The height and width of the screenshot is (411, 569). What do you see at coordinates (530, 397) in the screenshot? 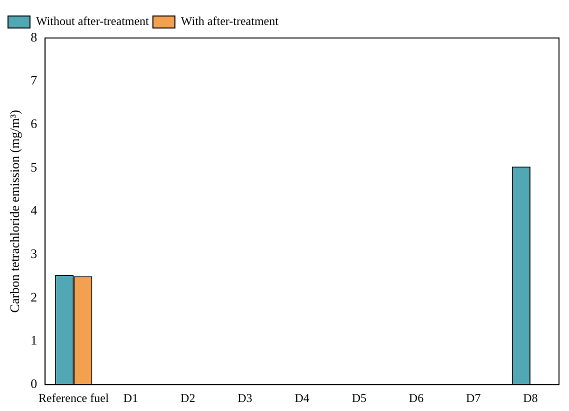
I see `x-tick-label: D8` at bounding box center [530, 397].